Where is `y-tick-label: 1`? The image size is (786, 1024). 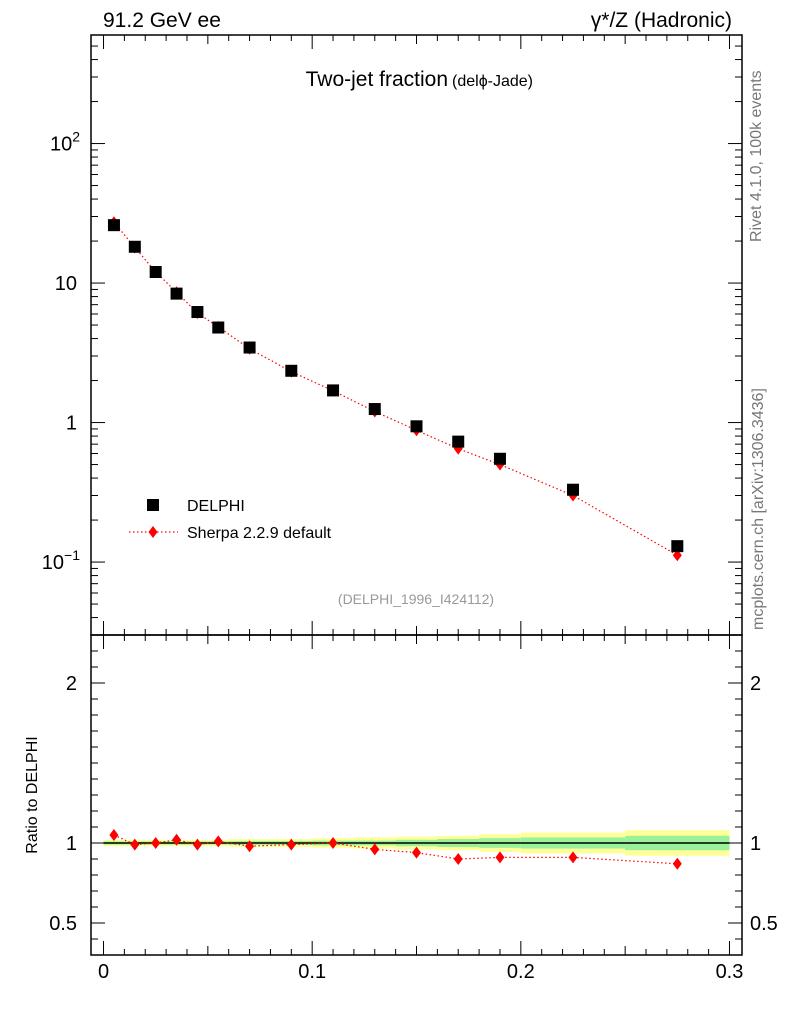 y-tick-label: 1 is located at coordinates (71, 424).